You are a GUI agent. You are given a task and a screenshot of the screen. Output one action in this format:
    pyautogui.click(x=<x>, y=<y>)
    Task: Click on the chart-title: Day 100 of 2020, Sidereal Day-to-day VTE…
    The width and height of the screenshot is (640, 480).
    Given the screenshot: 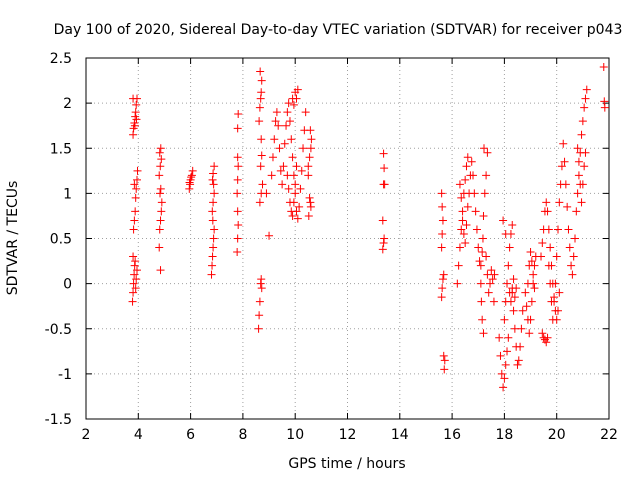 What is the action you would take?
    pyautogui.click(x=338, y=30)
    